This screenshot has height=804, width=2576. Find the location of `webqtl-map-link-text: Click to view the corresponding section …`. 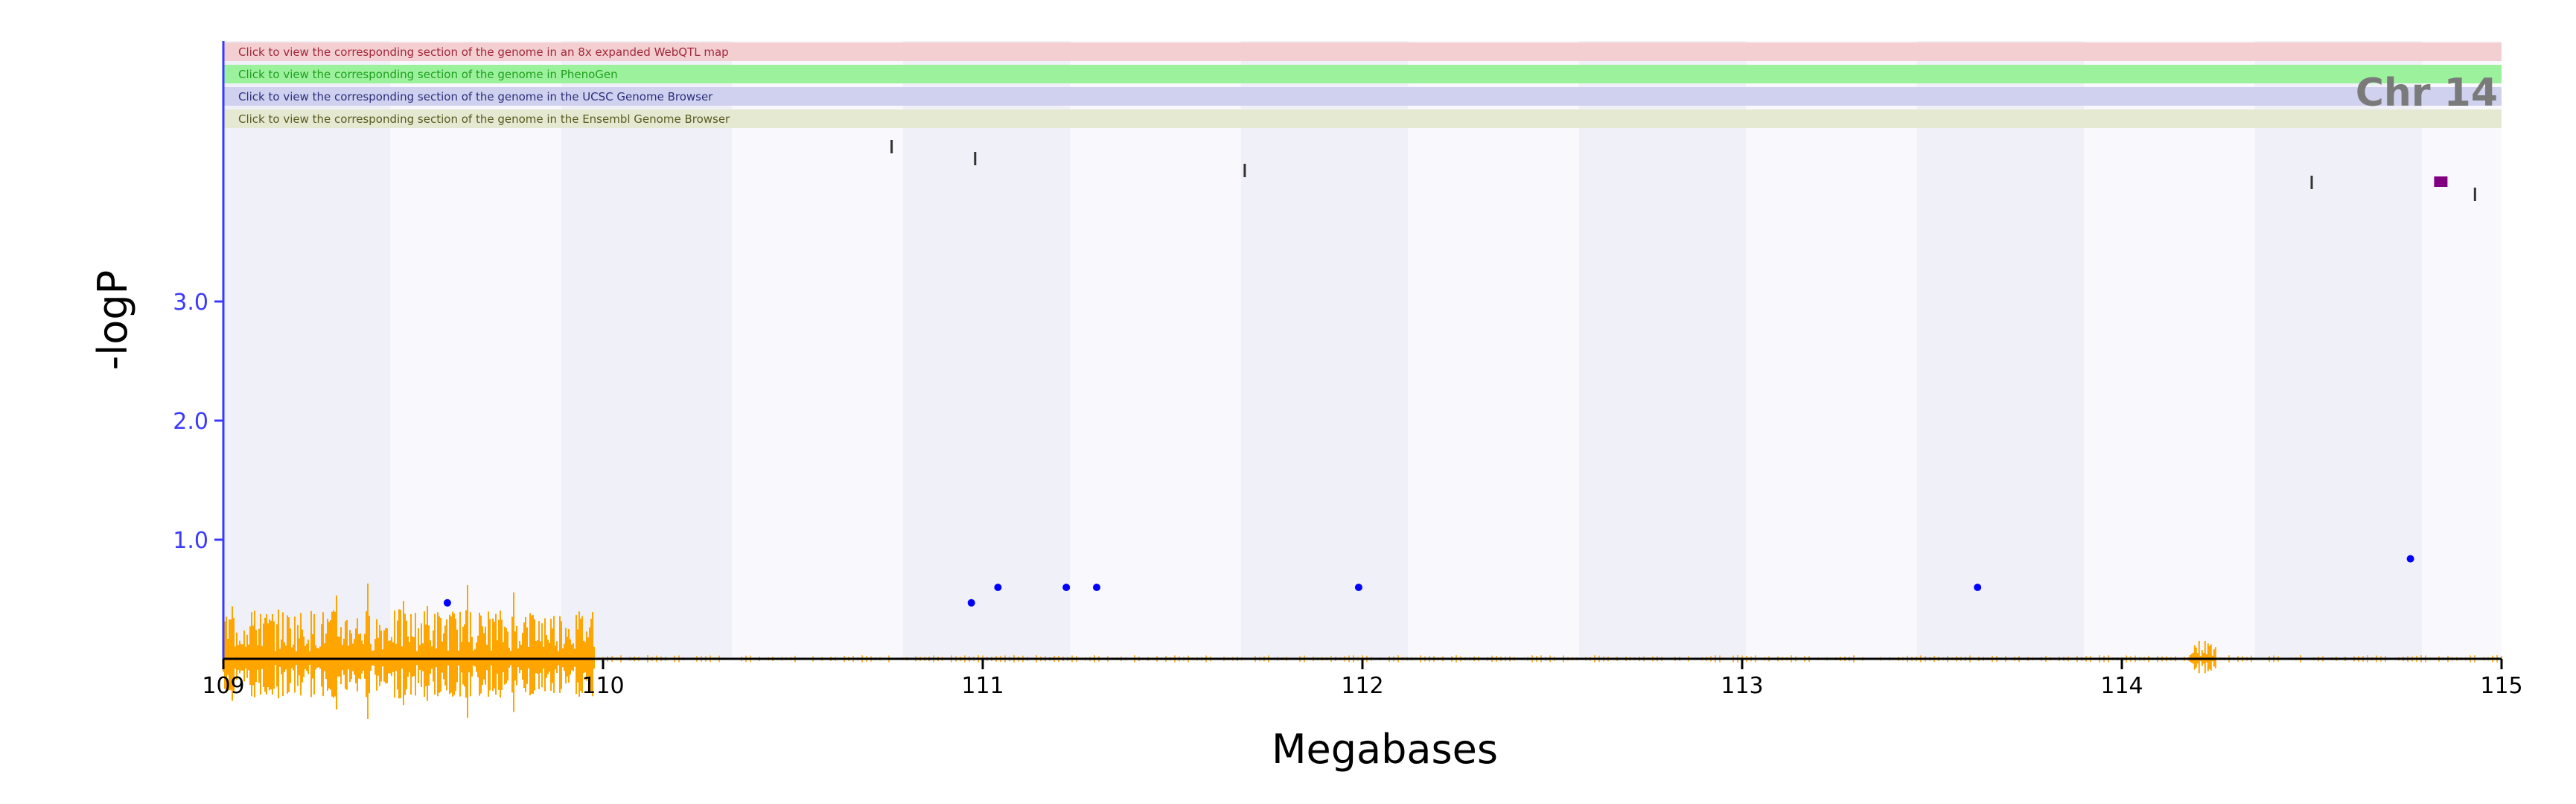

webqtl-map-link-text: Click to view the corresponding section … is located at coordinates (483, 52).